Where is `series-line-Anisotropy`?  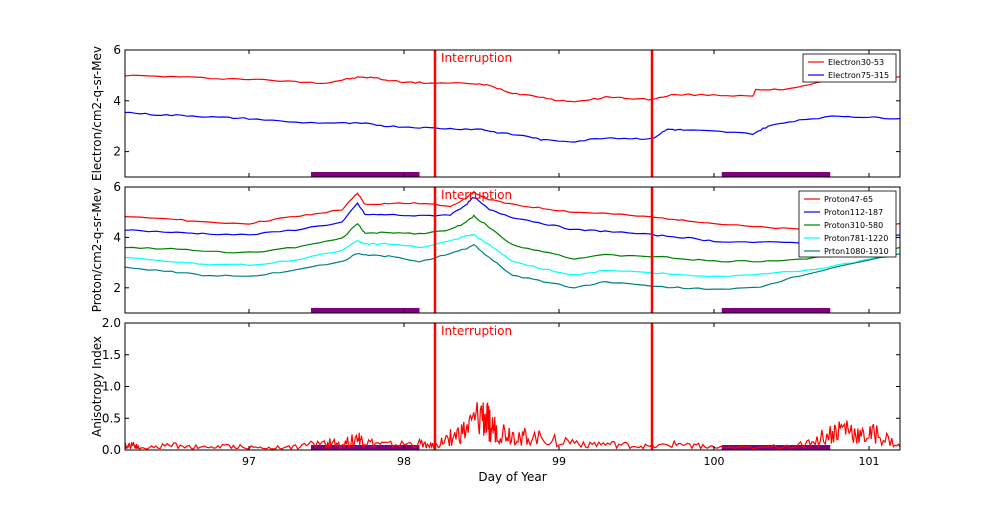 series-line-Anisotropy is located at coordinates (512, 426).